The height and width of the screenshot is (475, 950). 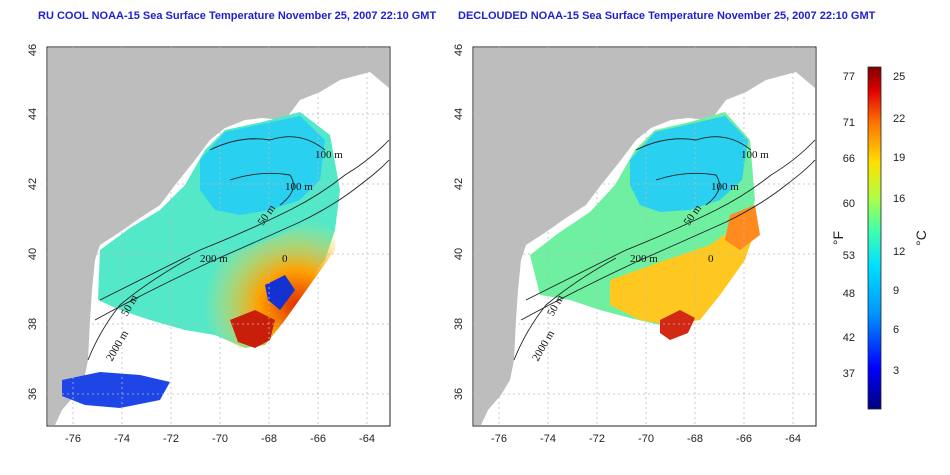 What do you see at coordinates (896, 371) in the screenshot?
I see `c-tick: 3` at bounding box center [896, 371].